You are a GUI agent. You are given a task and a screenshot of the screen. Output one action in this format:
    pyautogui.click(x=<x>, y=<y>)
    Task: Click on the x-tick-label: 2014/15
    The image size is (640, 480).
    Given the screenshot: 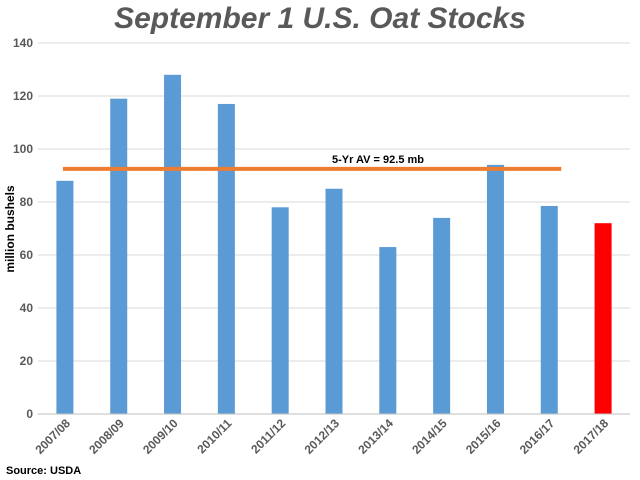 What is the action you would take?
    pyautogui.click(x=429, y=436)
    